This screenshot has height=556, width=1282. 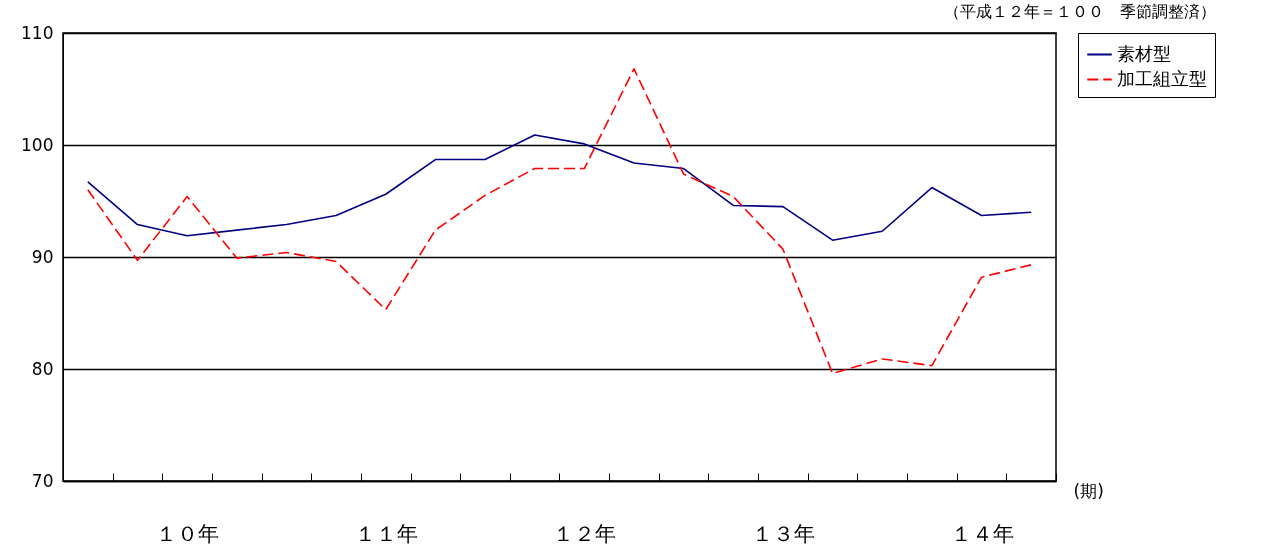 I want to click on x-tick-label: １０年, so click(x=188, y=533).